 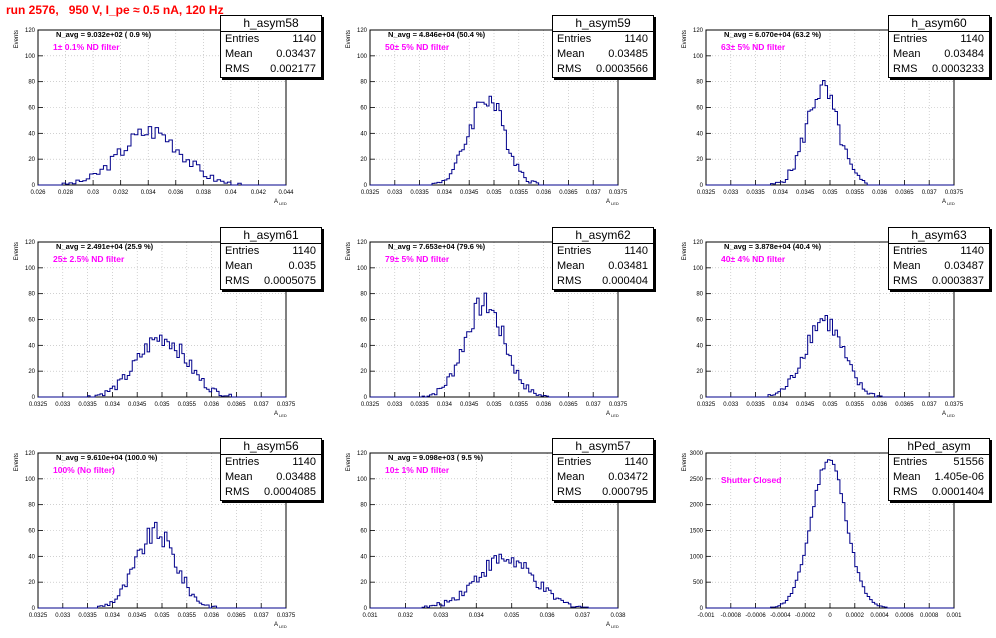 What do you see at coordinates (494, 405) in the screenshot?
I see `x-tick-label: 0.035` at bounding box center [494, 405].